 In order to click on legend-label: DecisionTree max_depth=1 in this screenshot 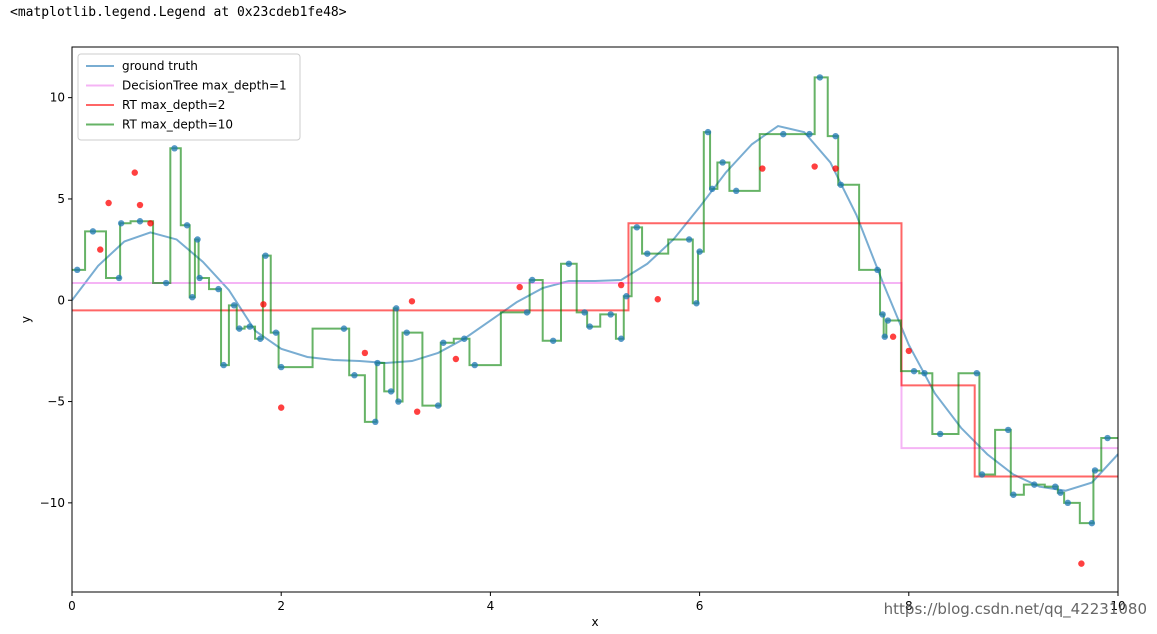, I will do `click(204, 86)`.